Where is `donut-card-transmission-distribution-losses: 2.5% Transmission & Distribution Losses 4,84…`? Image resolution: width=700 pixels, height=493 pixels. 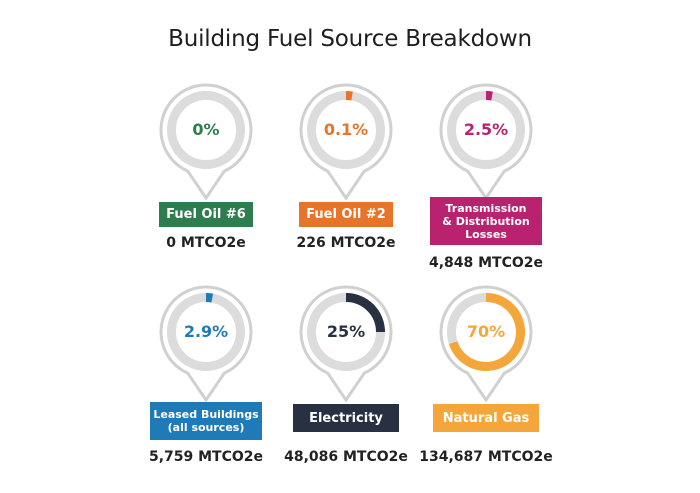 donut-card-transmission-distribution-losses: 2.5% Transmission & Distribution Losses 4,84… is located at coordinates (486, 180).